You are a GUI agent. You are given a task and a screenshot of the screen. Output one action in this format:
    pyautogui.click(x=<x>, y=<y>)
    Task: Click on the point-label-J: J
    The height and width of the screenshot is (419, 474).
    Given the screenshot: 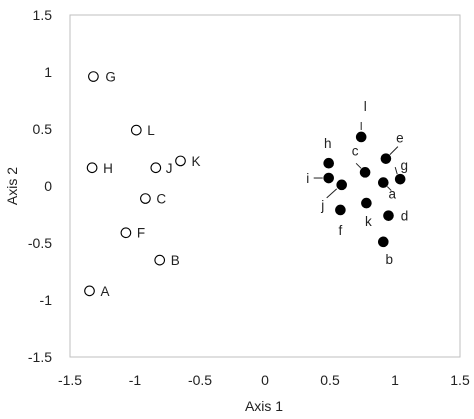 What is the action you would take?
    pyautogui.click(x=169, y=168)
    